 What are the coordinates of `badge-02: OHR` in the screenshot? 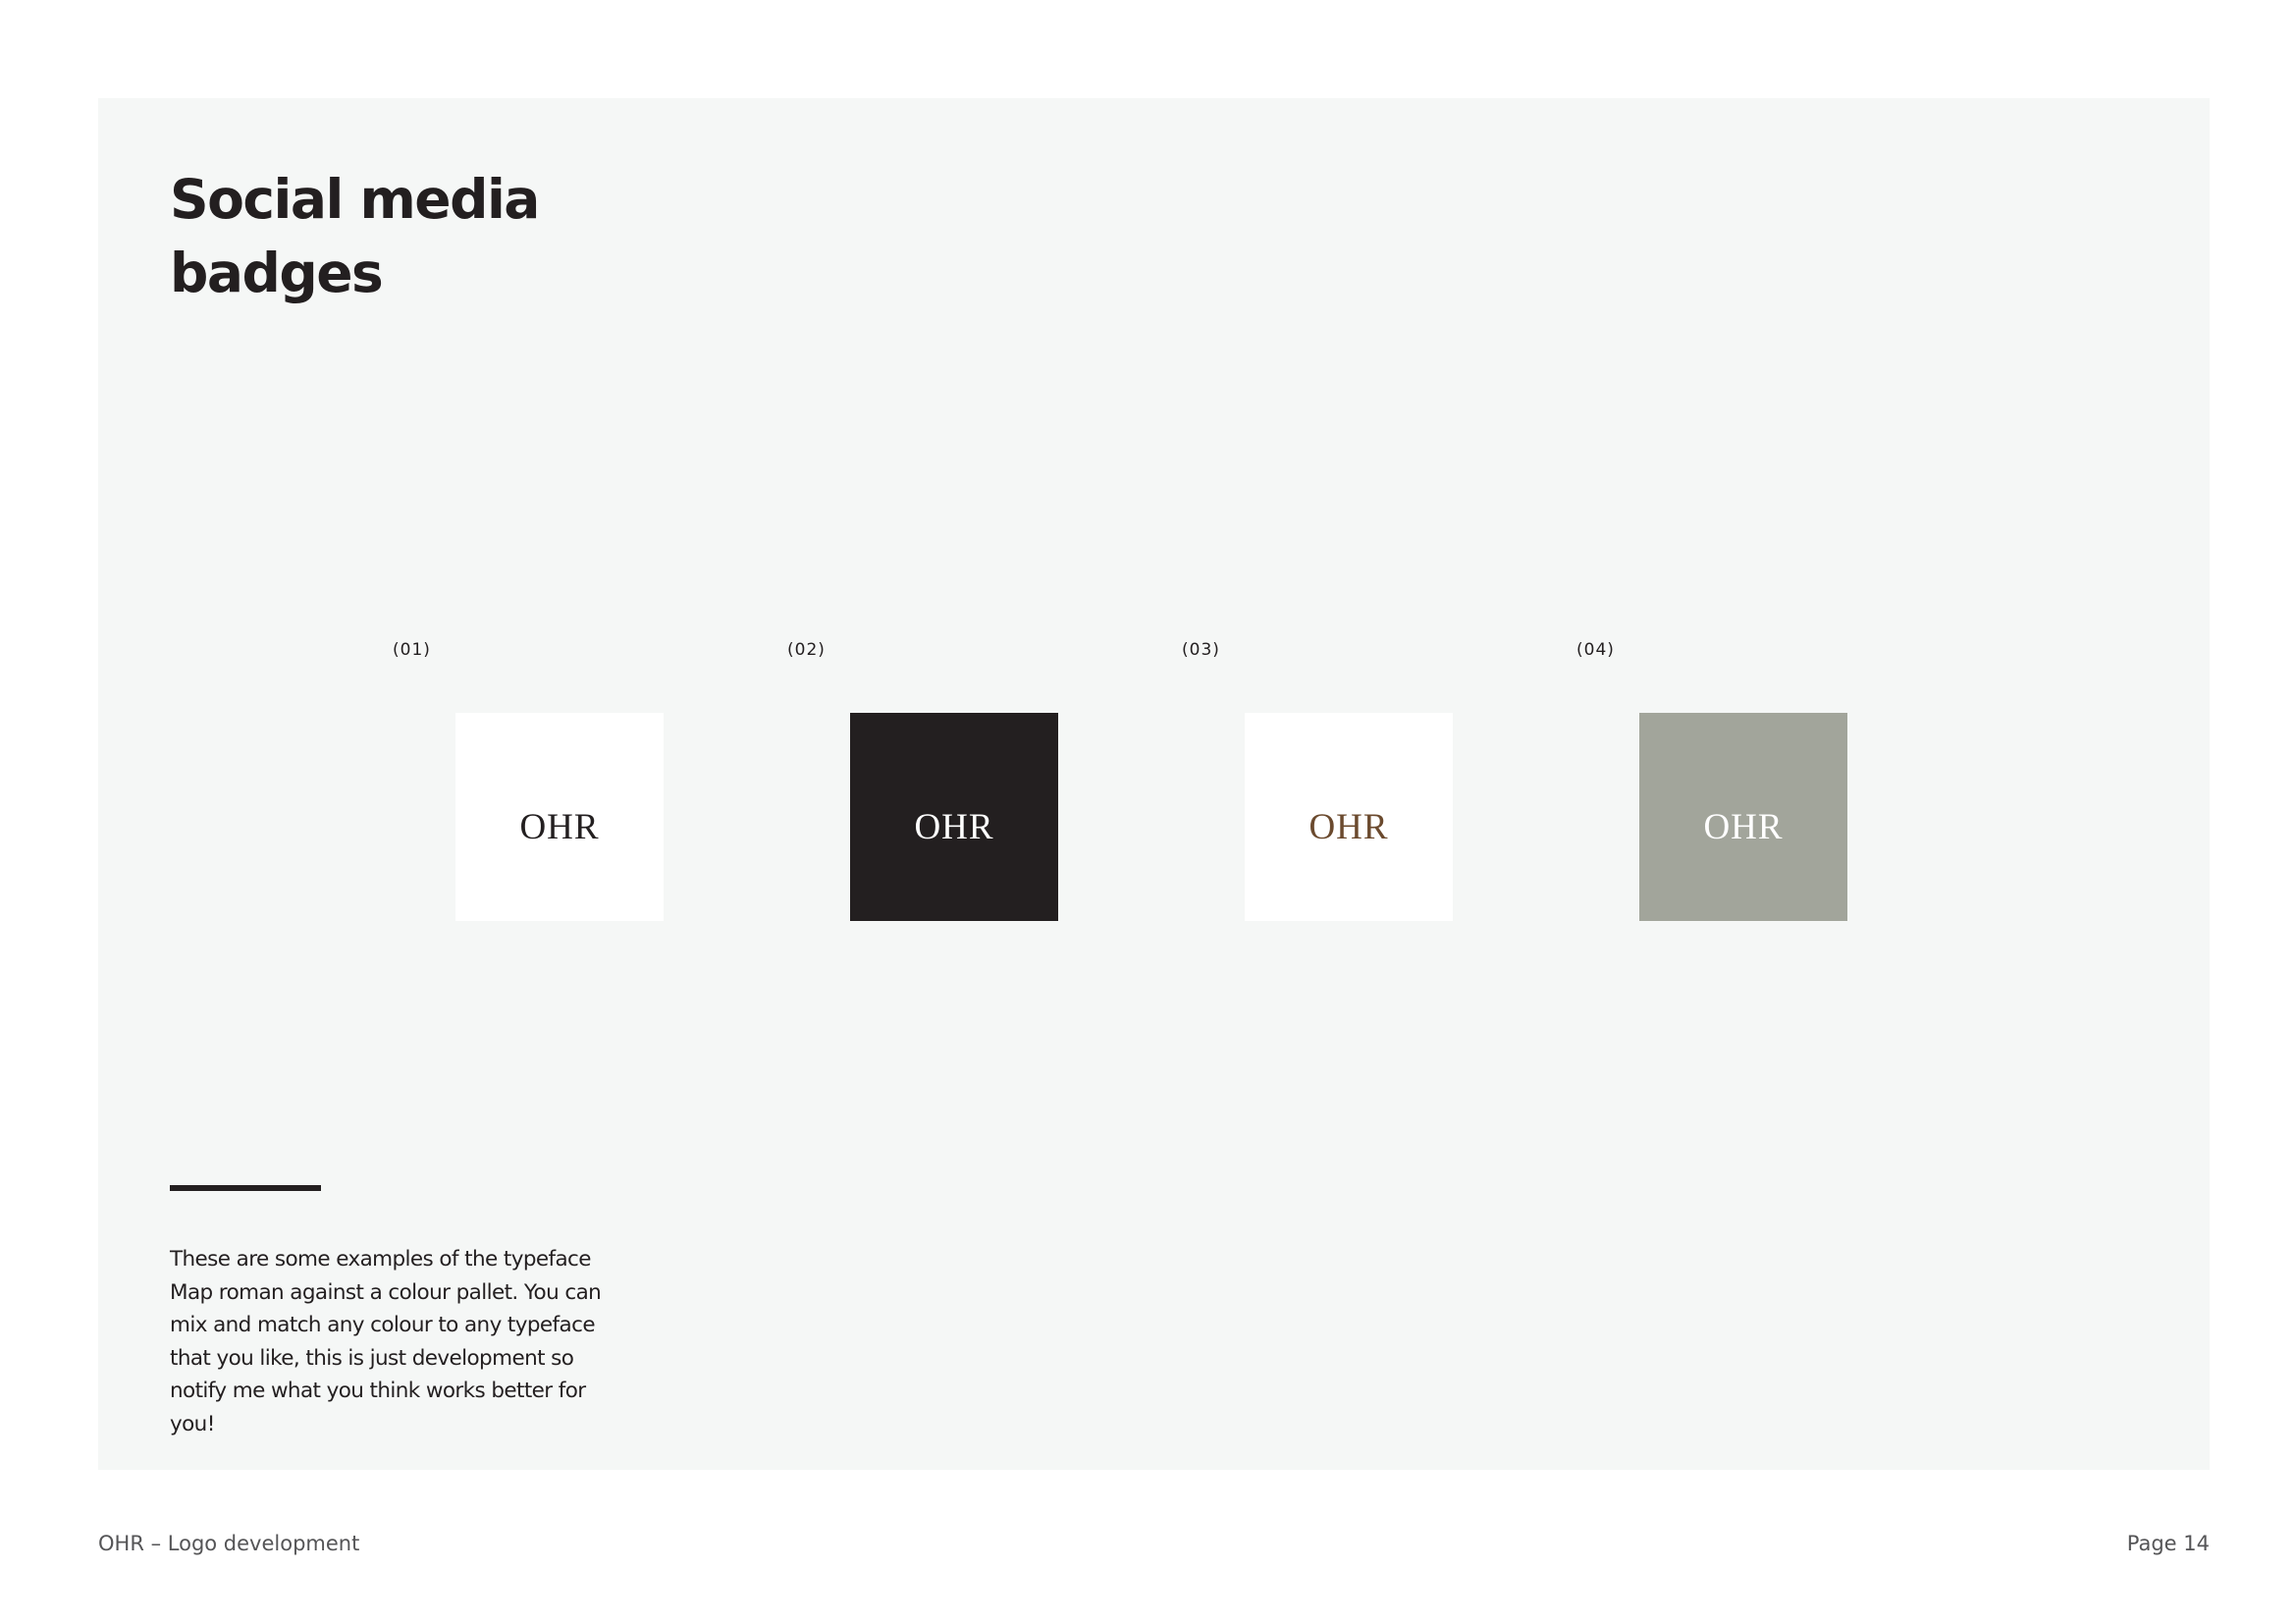 It's located at (954, 817).